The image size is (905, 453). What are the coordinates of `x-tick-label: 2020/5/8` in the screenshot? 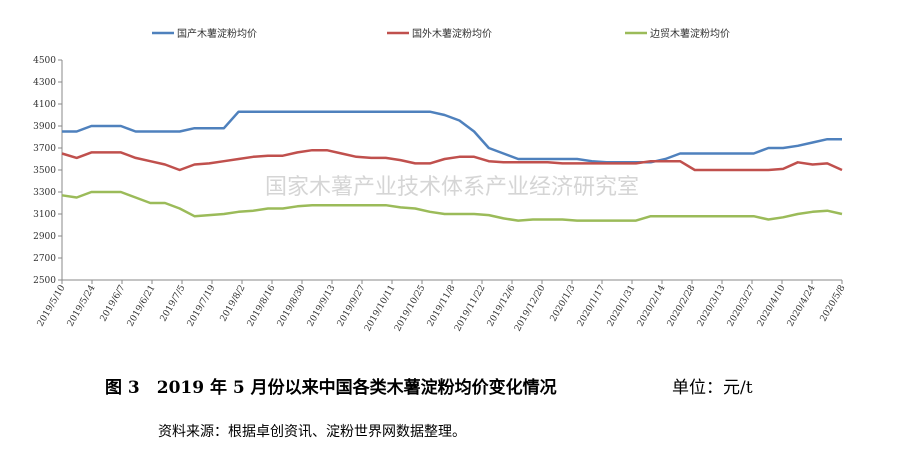 It's located at (833, 303).